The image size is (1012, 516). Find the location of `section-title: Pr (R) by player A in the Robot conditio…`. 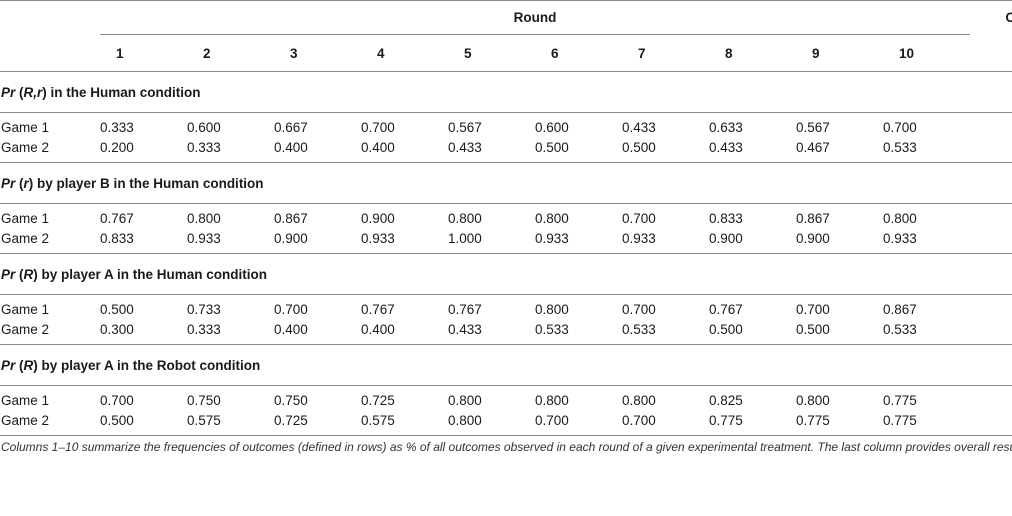

section-title: Pr (R) by player A in the Robot conditio… is located at coordinates (506, 365).